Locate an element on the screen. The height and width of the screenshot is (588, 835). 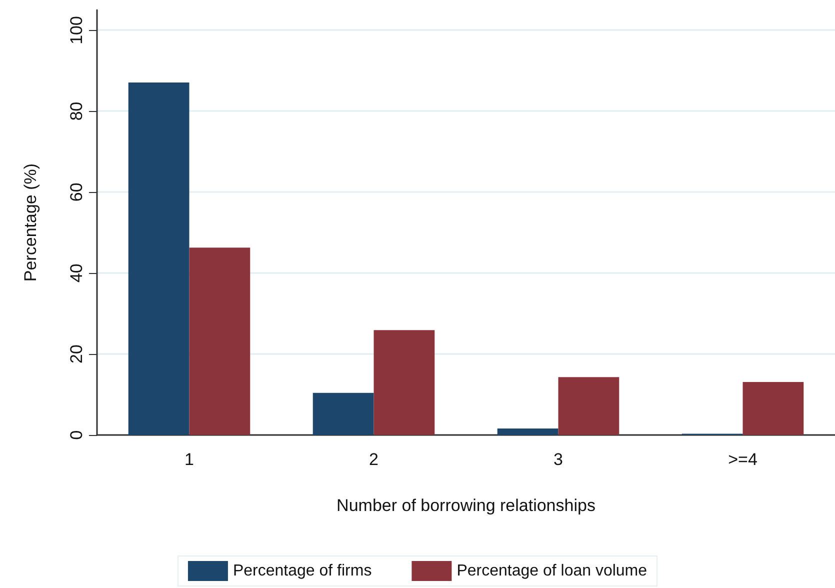
y-tick-label: 40 is located at coordinates (76, 273).